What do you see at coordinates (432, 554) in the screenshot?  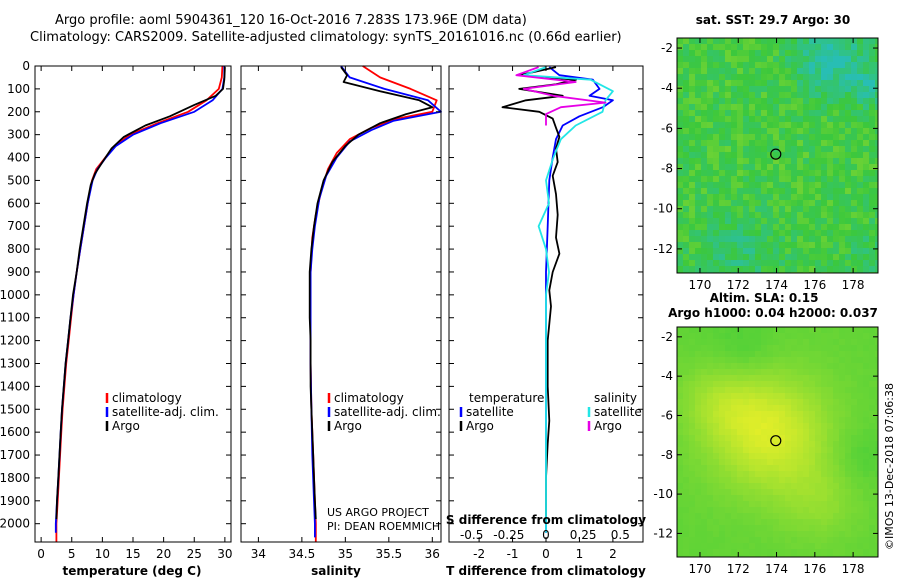 I see `salinity-xtick-label: 36` at bounding box center [432, 554].